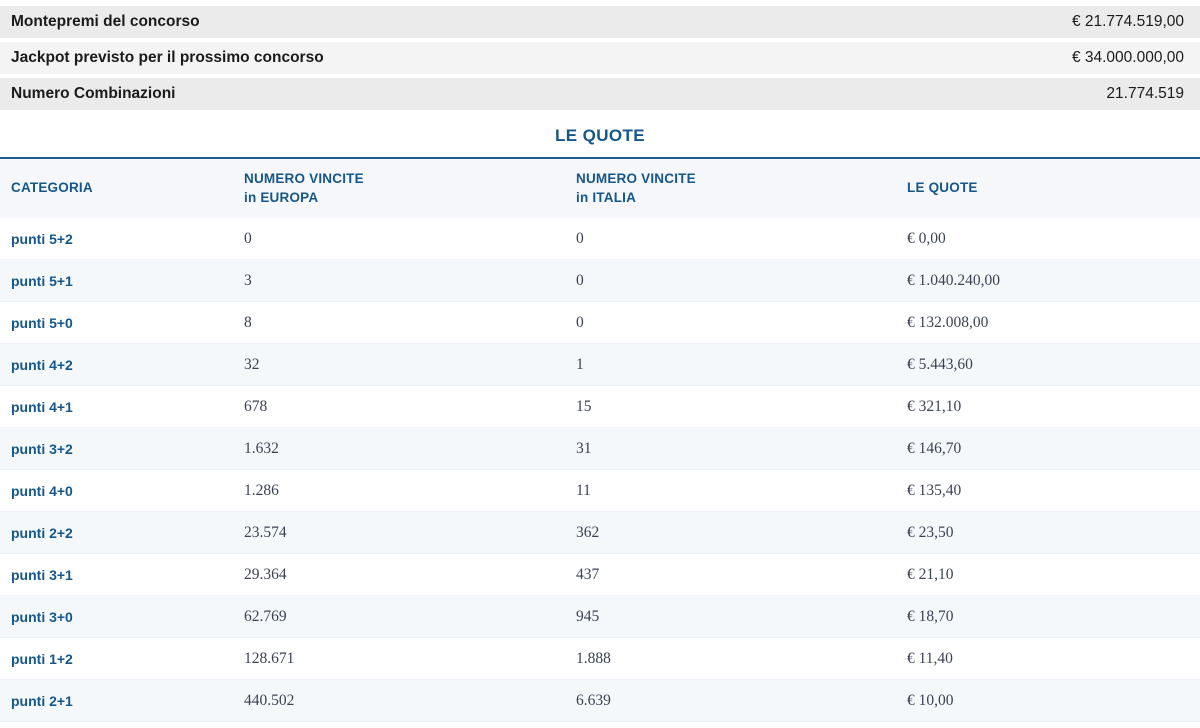  I want to click on category-cell: punti 2+1, so click(42, 700).